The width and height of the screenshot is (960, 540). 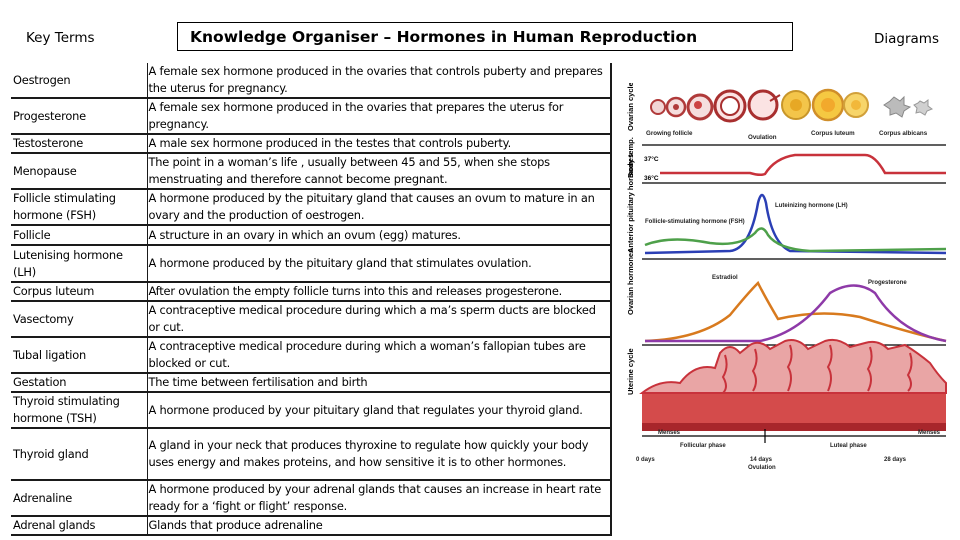 What do you see at coordinates (793, 366) in the screenshot?
I see `uterine-lining` at bounding box center [793, 366].